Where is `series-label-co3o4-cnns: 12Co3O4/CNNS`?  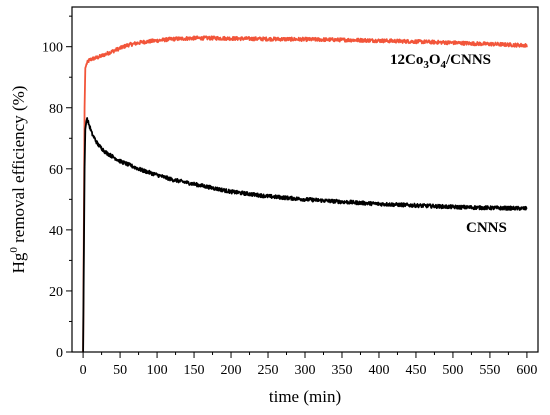 series-label-co3o4-cnns: 12Co3O4/CNNS is located at coordinates (440, 61).